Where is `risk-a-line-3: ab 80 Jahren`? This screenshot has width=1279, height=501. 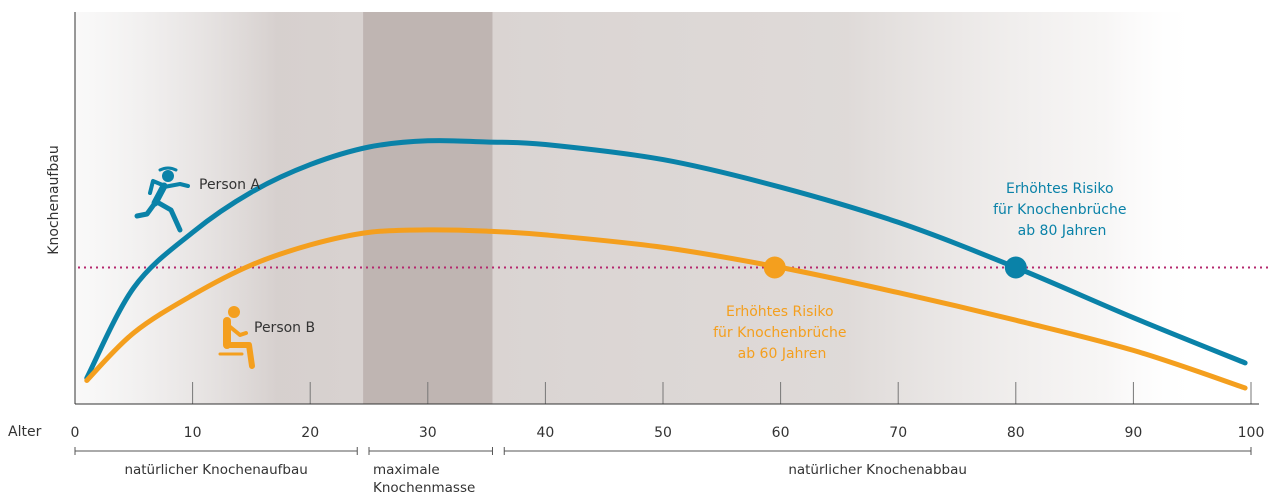
risk-a-line-3: ab 80 Jahren is located at coordinates (1062, 231).